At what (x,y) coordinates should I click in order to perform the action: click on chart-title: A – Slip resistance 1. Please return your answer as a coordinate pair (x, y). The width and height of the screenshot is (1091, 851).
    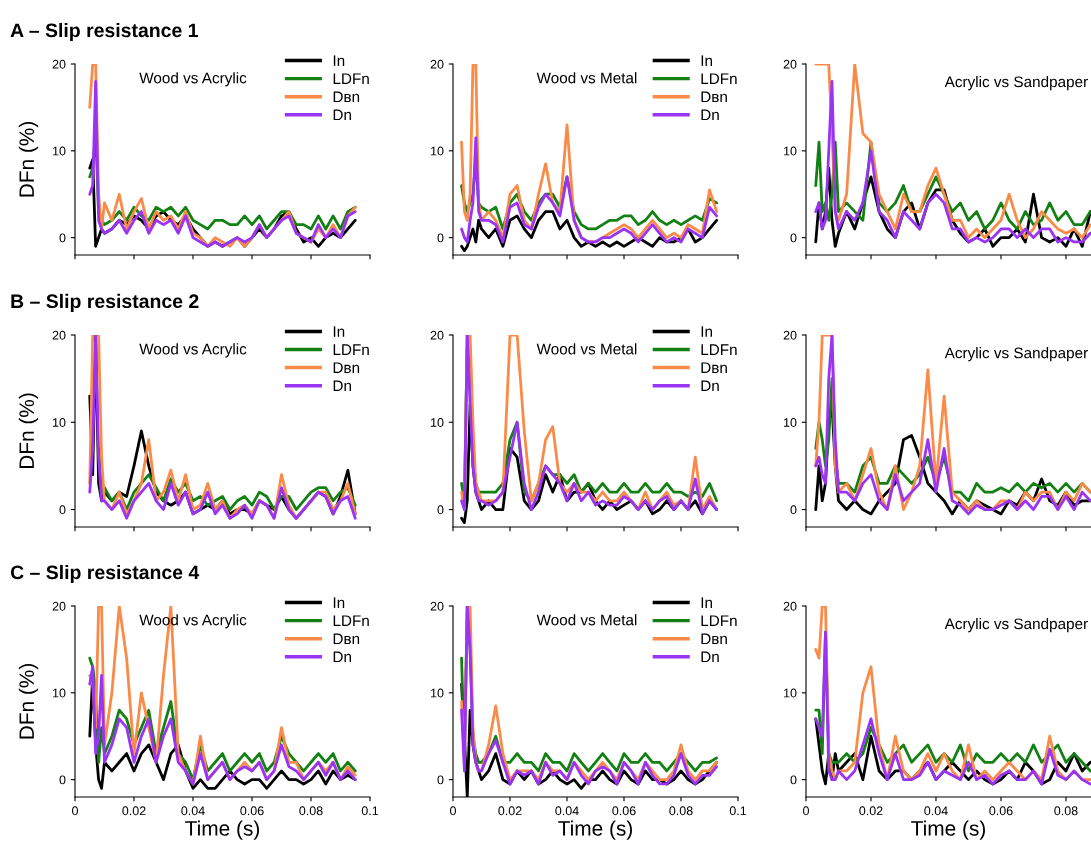
    Looking at the image, I should click on (104, 32).